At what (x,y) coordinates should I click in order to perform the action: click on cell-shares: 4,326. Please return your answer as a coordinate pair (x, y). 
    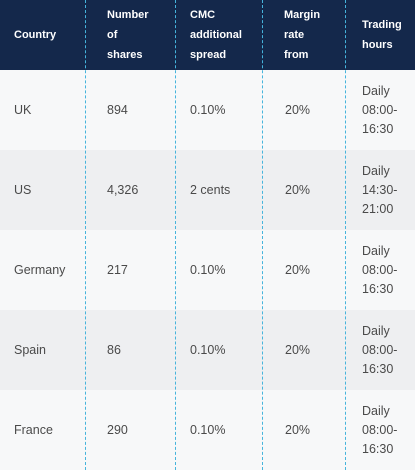
    Looking at the image, I should click on (123, 190).